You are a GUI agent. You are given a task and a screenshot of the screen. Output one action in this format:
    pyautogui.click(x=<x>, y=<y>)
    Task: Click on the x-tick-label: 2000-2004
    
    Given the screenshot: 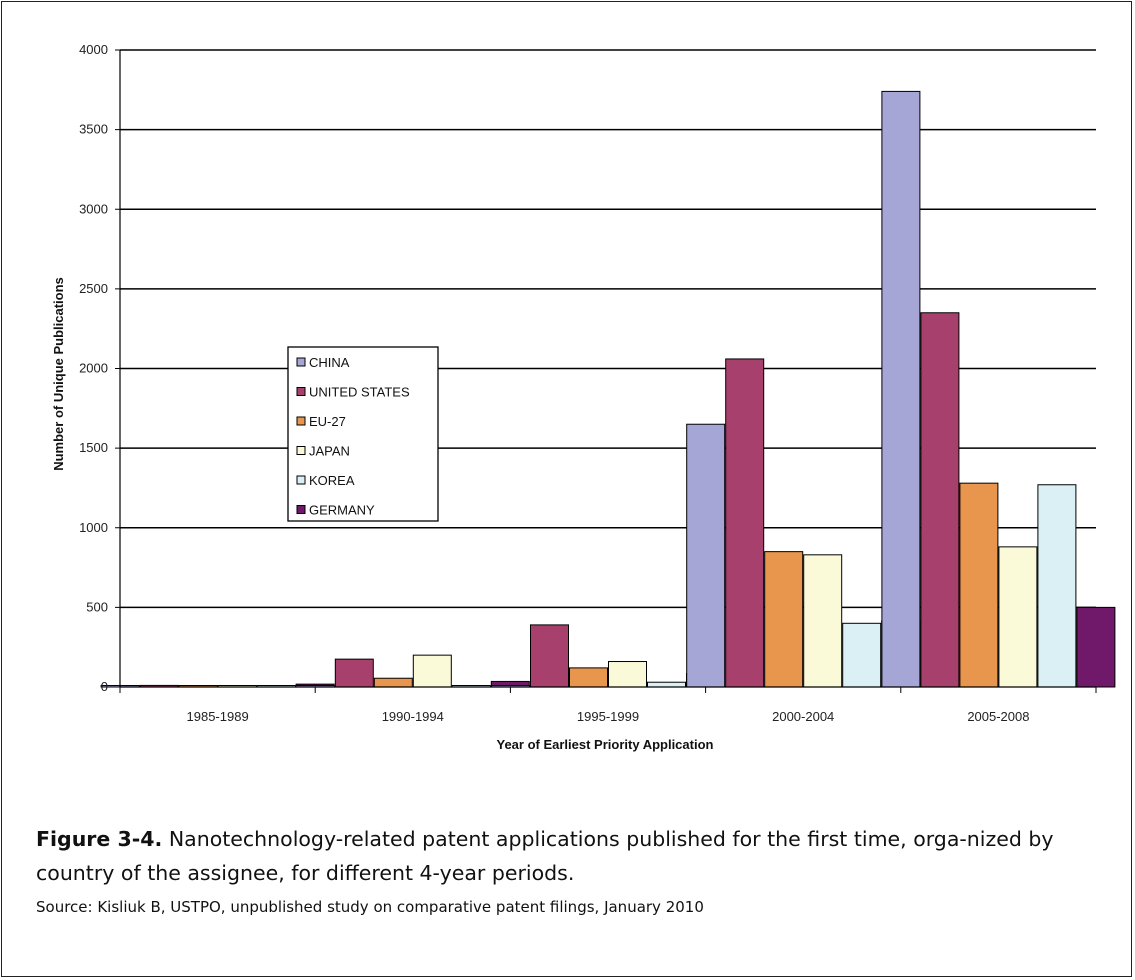 What is the action you would take?
    pyautogui.click(x=803, y=716)
    